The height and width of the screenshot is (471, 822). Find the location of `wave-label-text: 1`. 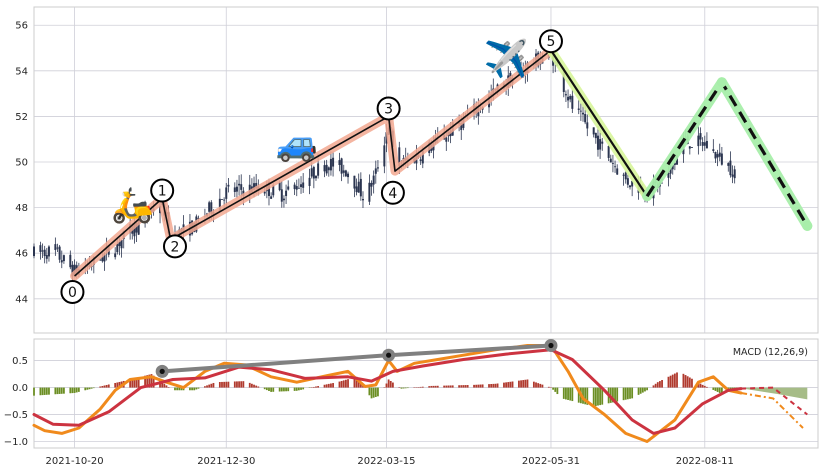

wave-label-text: 1 is located at coordinates (162, 192).